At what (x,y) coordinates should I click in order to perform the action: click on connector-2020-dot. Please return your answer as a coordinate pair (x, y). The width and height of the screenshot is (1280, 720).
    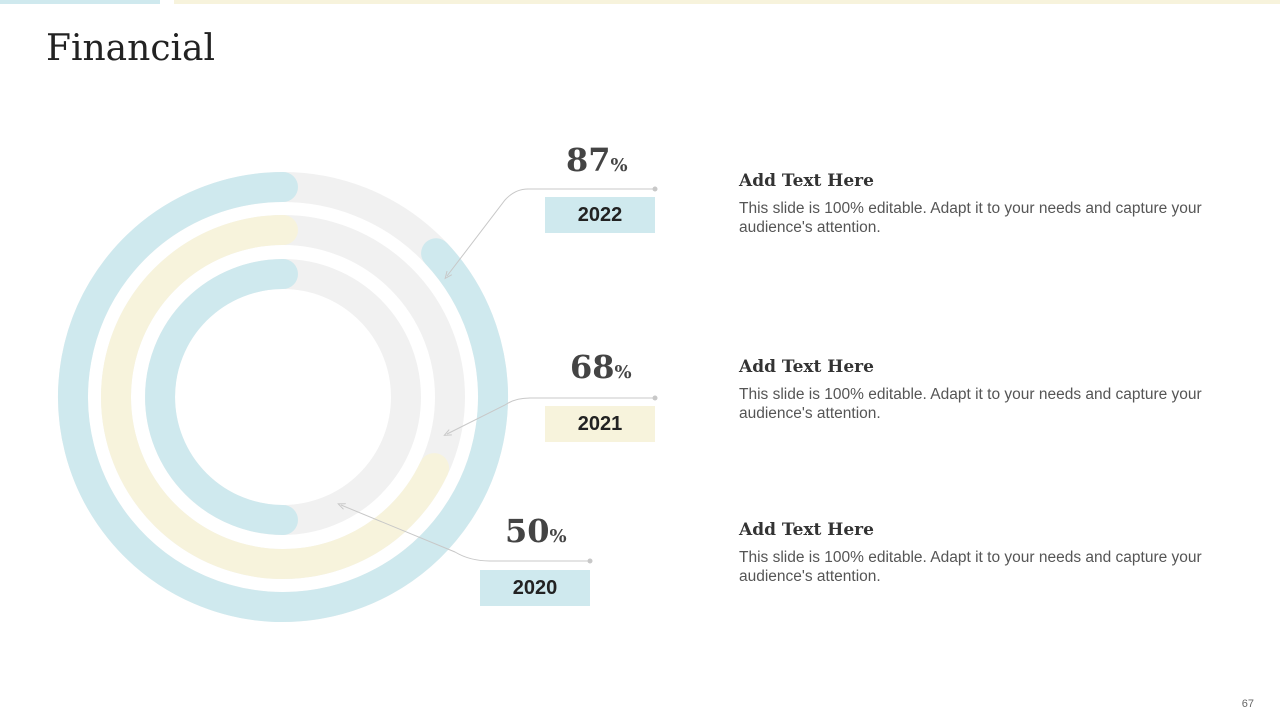
    Looking at the image, I should click on (590, 561).